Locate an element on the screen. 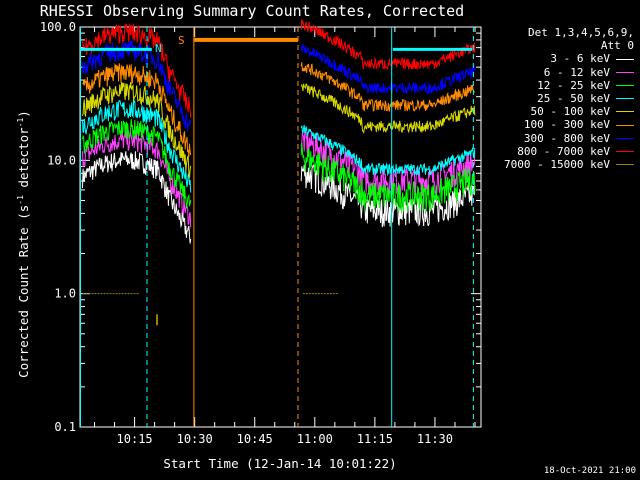 The width and height of the screenshot is (640, 480). legend-label: 800 - 7000 keV is located at coordinates (563, 151).